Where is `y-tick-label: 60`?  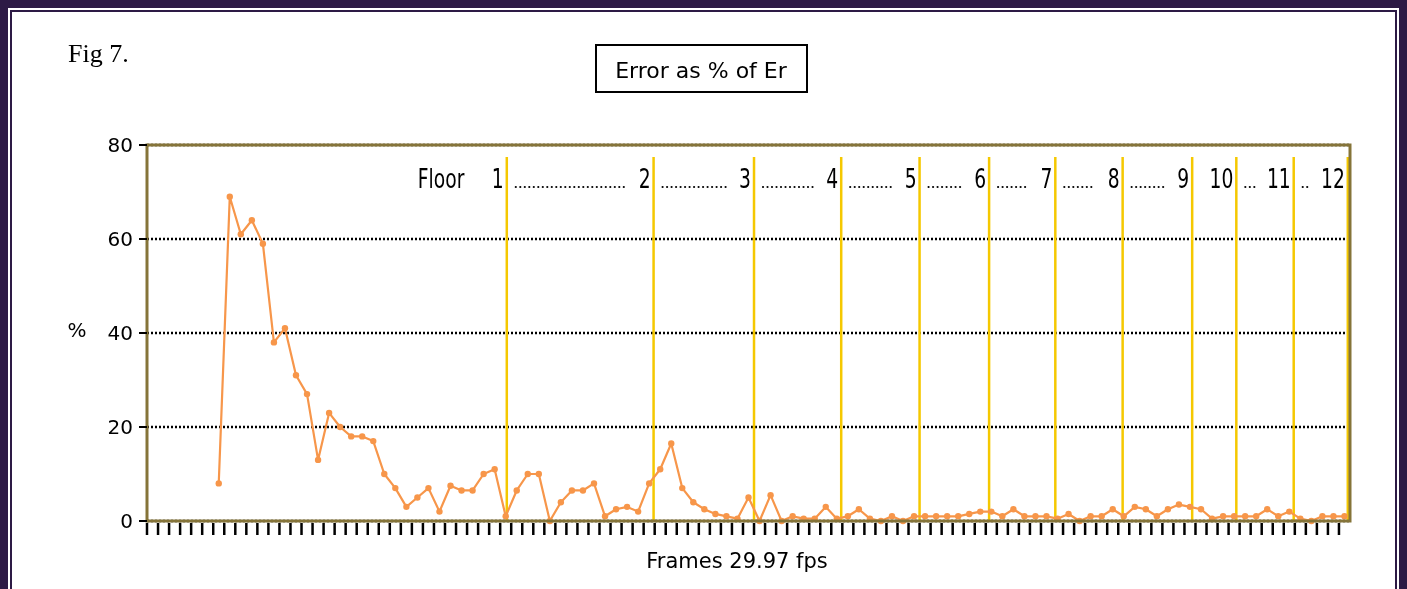 y-tick-label: 60 is located at coordinates (120, 239).